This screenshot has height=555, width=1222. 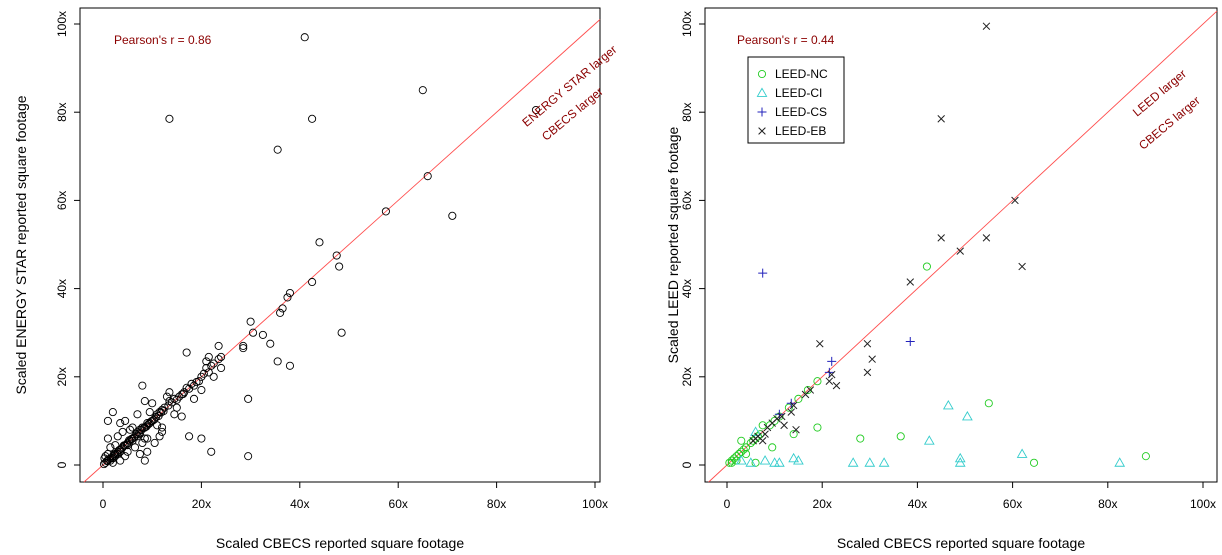 I want to click on x-tick-label: 40x, so click(x=917, y=504).